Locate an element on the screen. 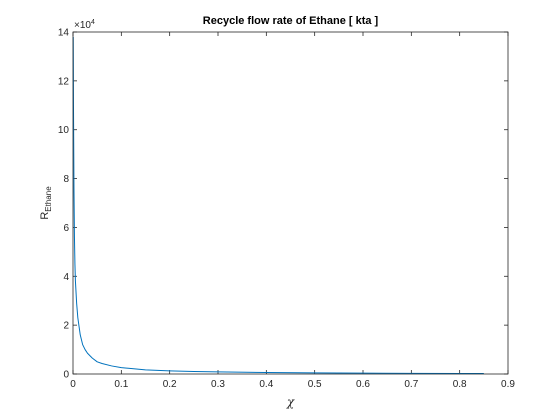 This screenshot has height=420, width=560. y-exponent-power: 4 is located at coordinates (93, 22).